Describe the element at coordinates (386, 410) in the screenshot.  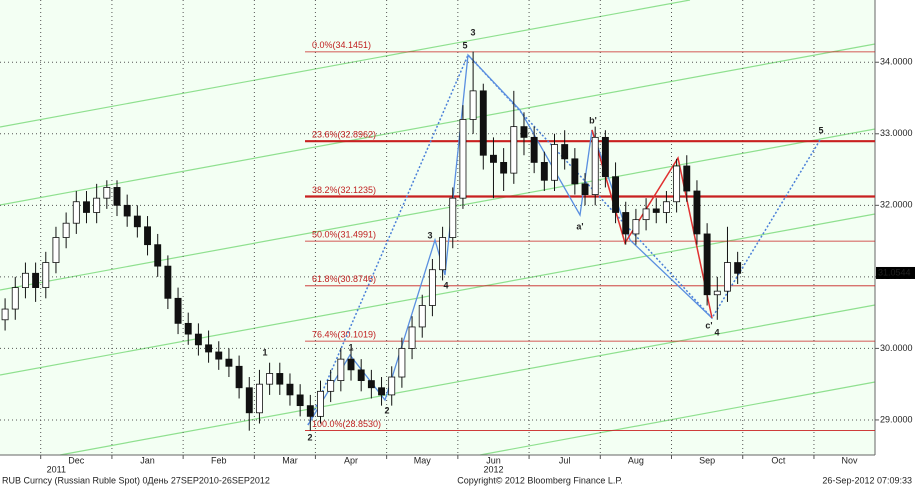
I see `wave-label: 2` at that location.